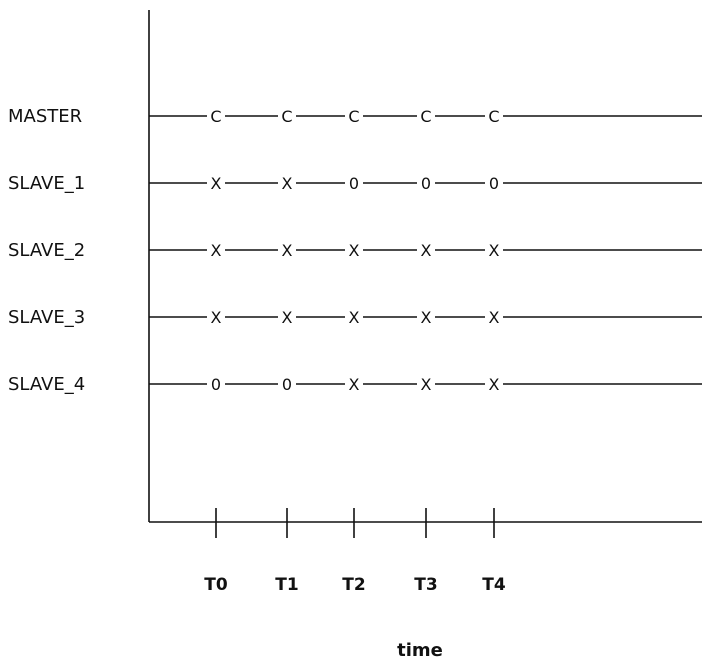 The width and height of the screenshot is (703, 662). What do you see at coordinates (286, 585) in the screenshot?
I see `time-tick-label: T1` at bounding box center [286, 585].